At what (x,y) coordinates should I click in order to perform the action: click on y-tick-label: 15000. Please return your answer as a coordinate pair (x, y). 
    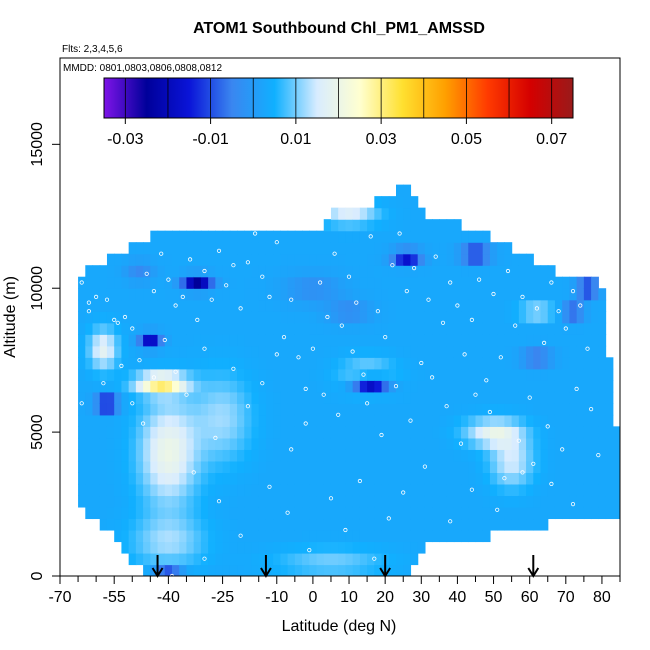
    Looking at the image, I should click on (37, 144).